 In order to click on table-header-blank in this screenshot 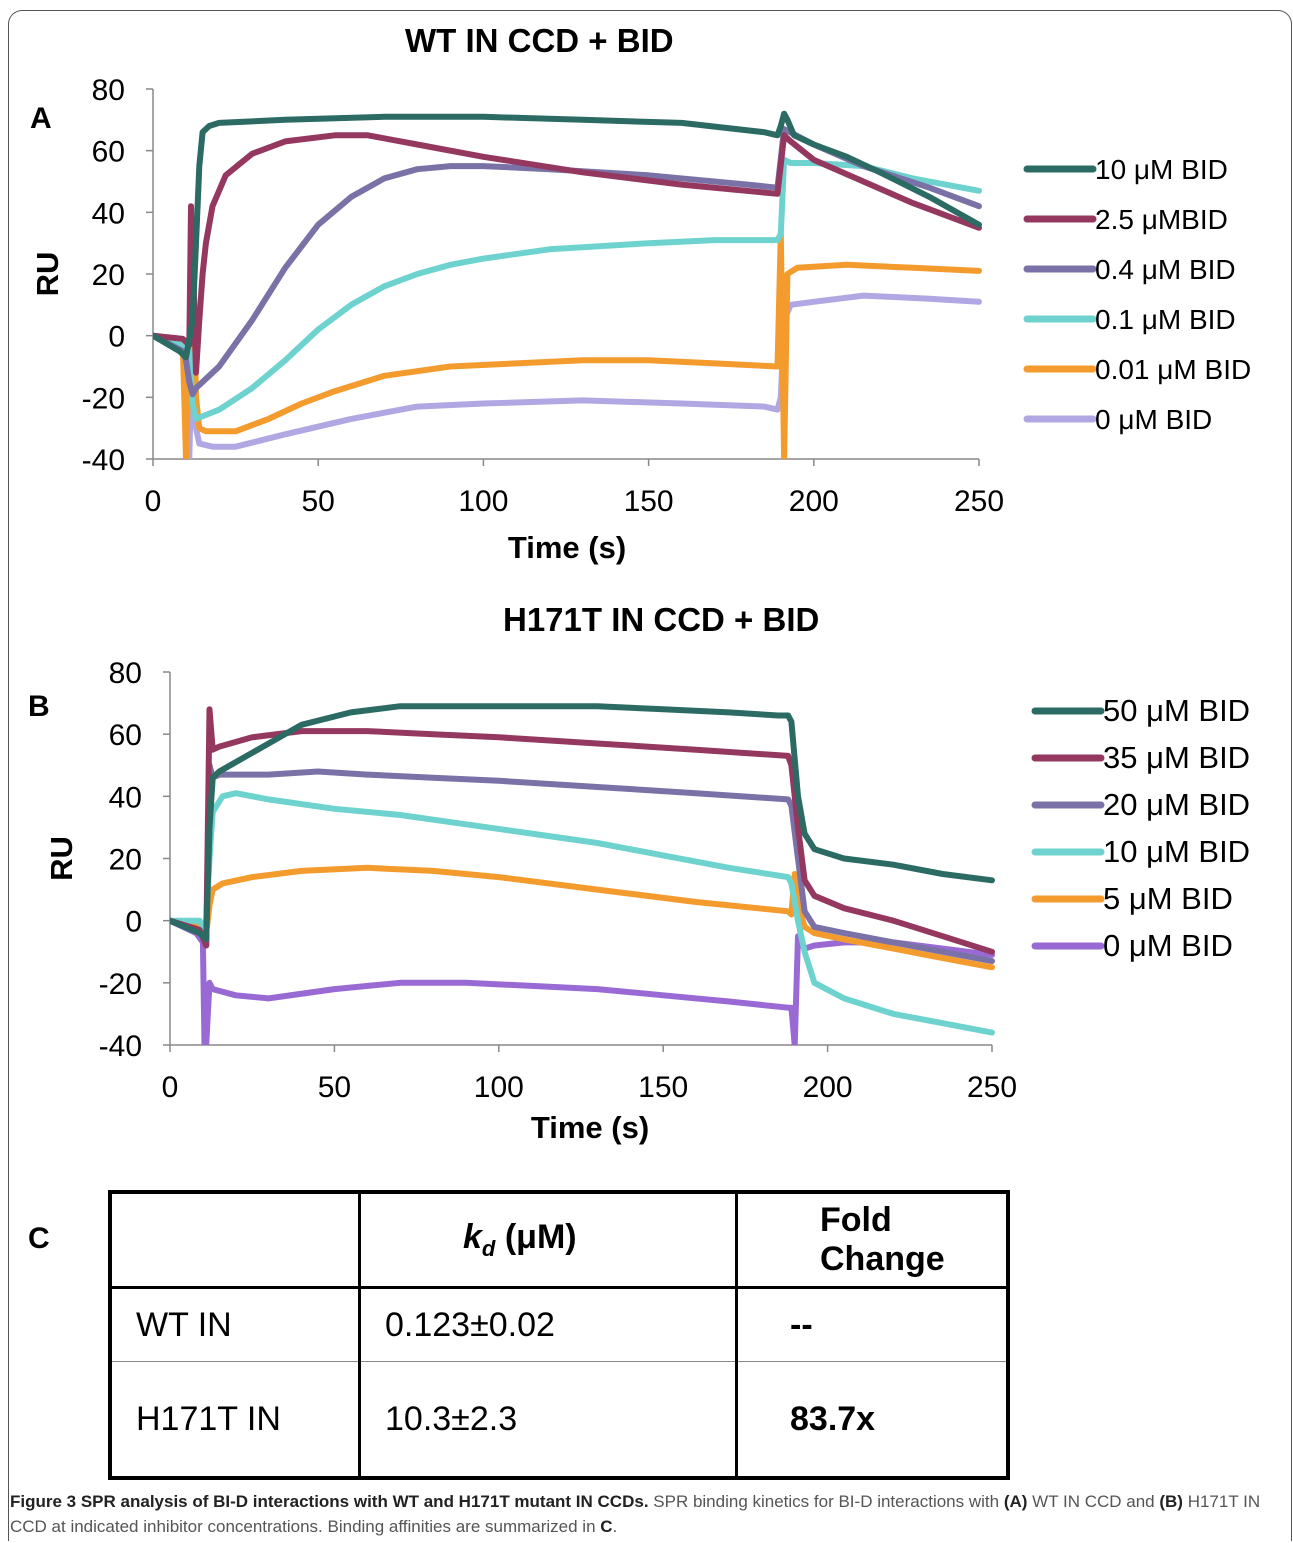, I will do `click(235, 1240)`.